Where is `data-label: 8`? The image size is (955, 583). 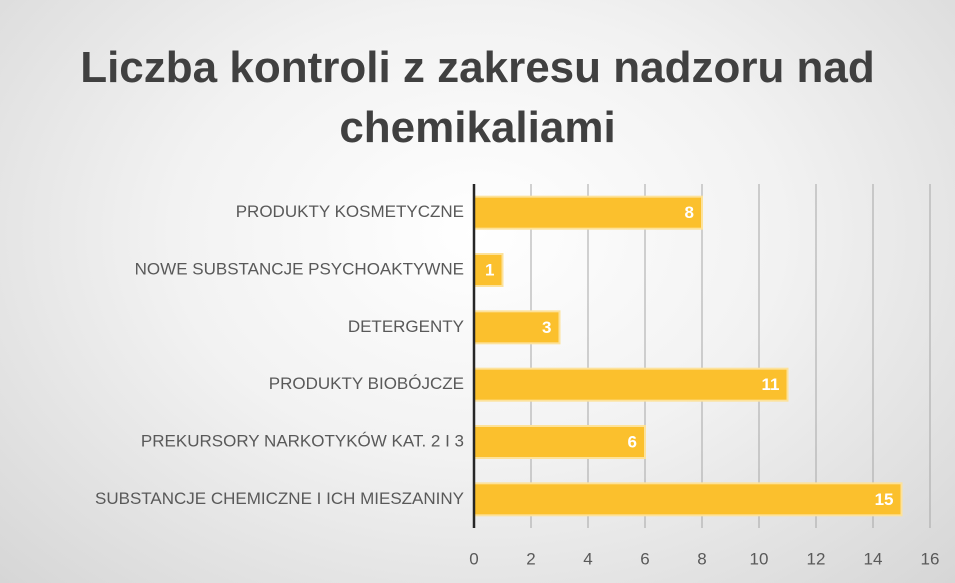
data-label: 8 is located at coordinates (689, 212).